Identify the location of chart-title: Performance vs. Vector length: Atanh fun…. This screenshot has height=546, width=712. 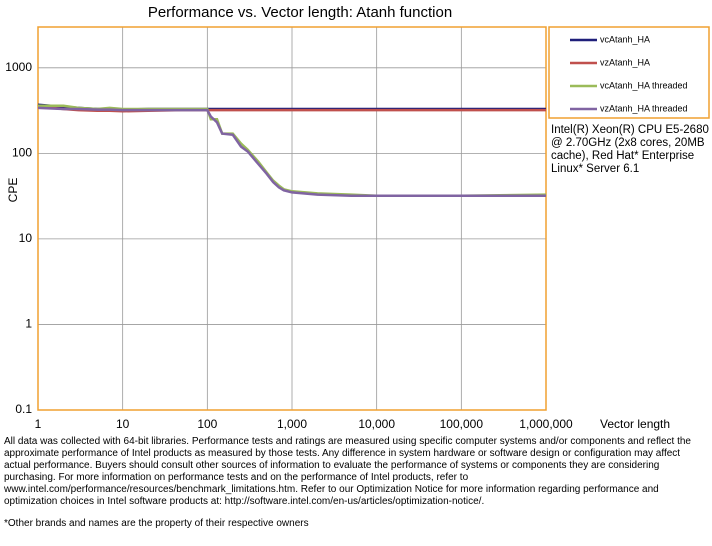
(300, 12).